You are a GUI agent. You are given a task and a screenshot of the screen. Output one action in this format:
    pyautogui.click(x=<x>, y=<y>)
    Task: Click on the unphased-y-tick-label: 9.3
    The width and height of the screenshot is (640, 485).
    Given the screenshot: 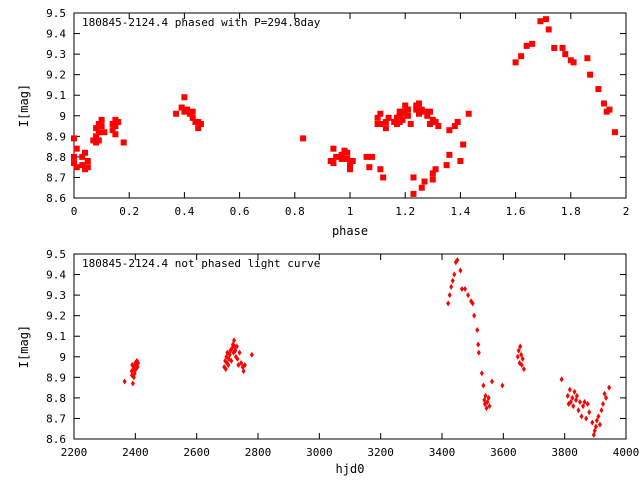 What is the action you would take?
    pyautogui.click(x=56, y=295)
    